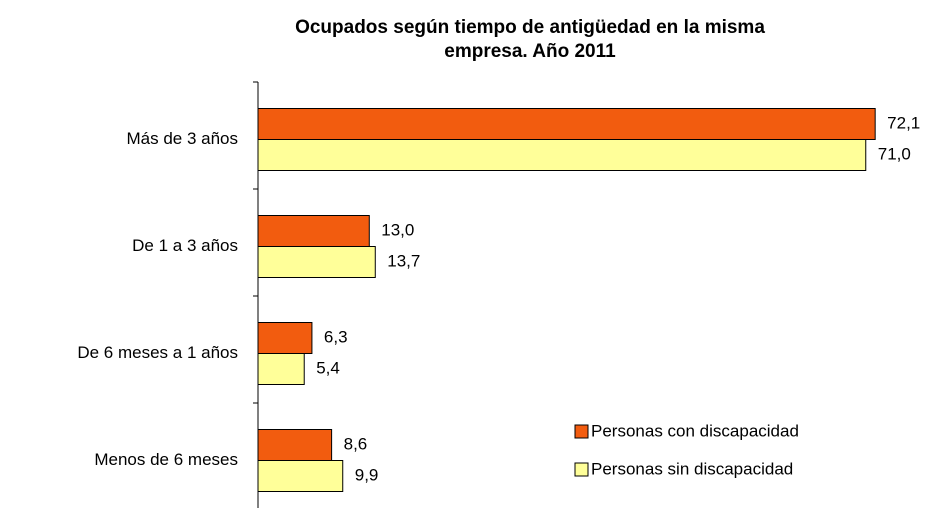 The height and width of the screenshot is (508, 936). I want to click on value-label: 71,0, so click(894, 153).